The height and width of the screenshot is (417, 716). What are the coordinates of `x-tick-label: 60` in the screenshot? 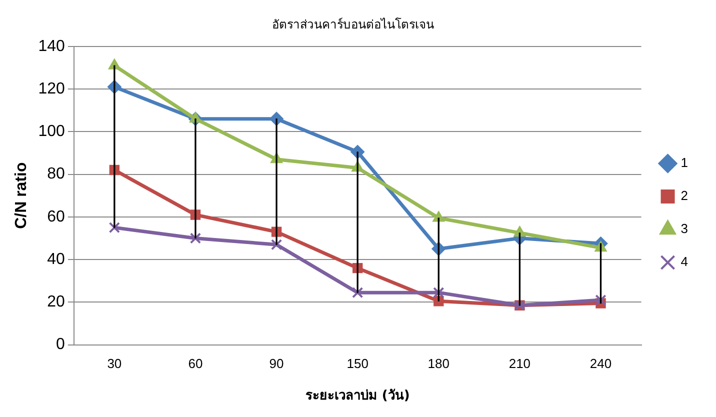 It's located at (195, 364).